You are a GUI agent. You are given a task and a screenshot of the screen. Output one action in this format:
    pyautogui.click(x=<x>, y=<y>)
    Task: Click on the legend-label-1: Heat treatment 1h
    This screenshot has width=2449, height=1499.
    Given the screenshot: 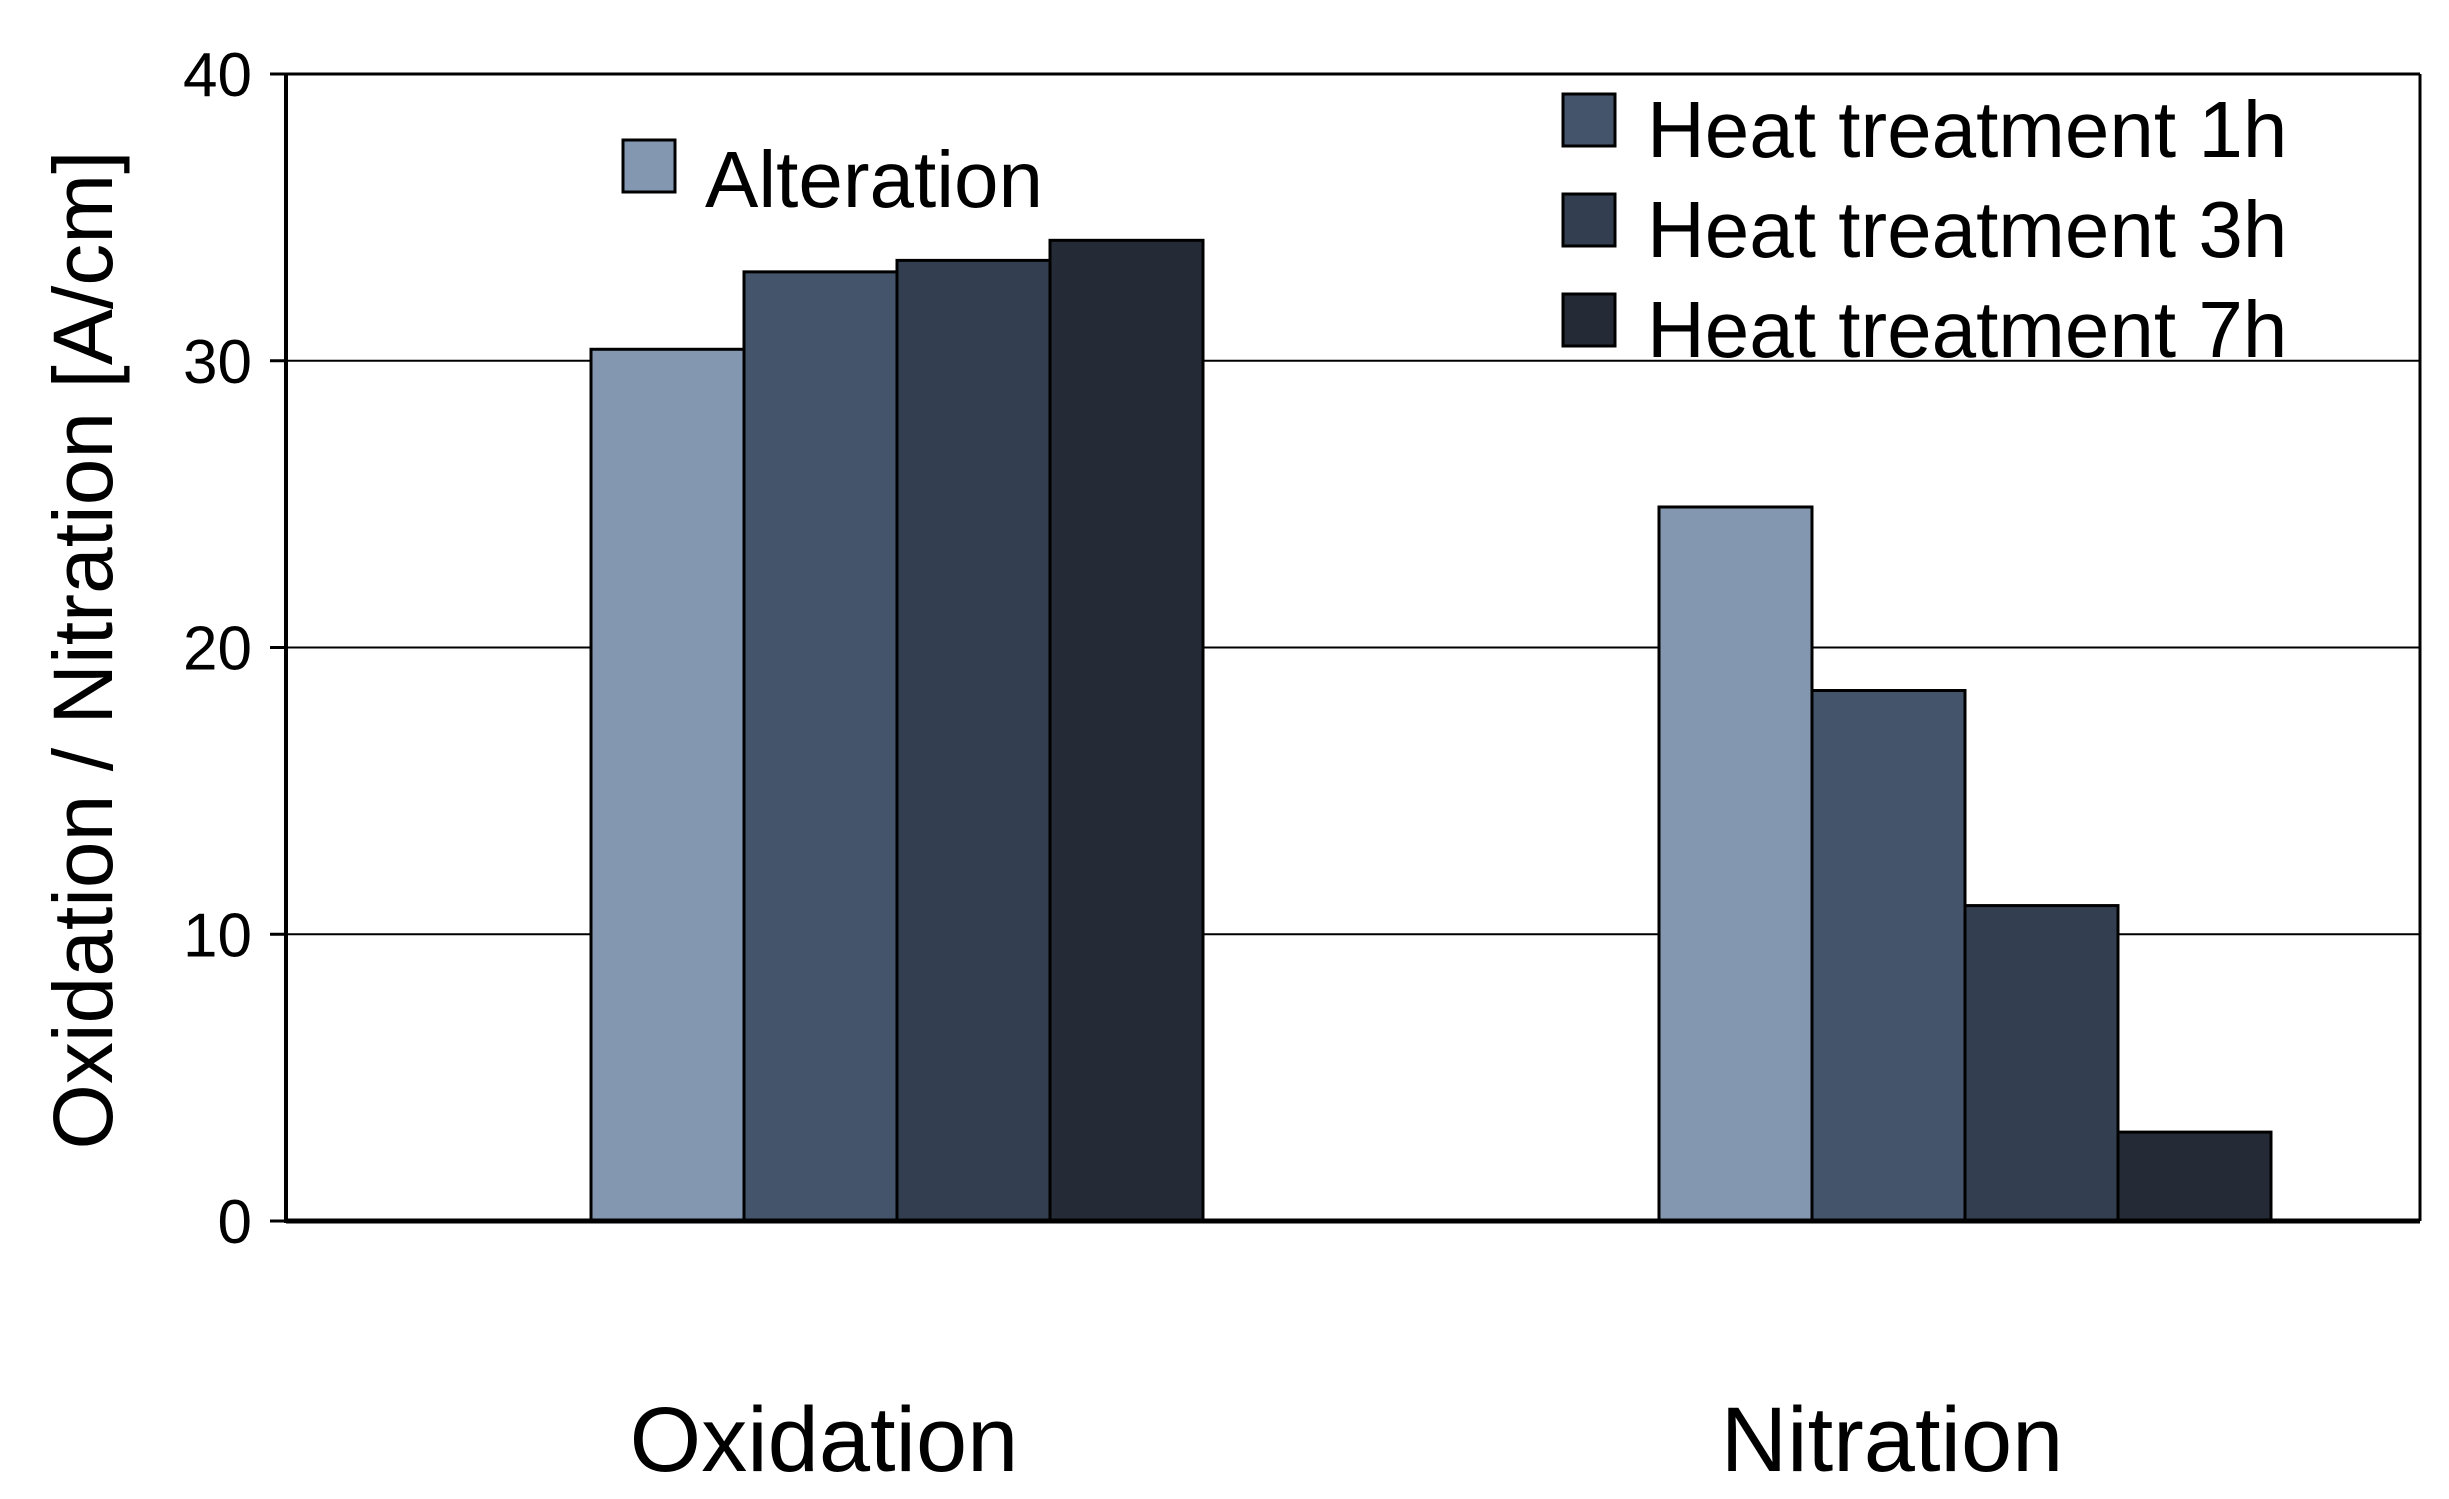 What is the action you would take?
    pyautogui.click(x=1967, y=129)
    